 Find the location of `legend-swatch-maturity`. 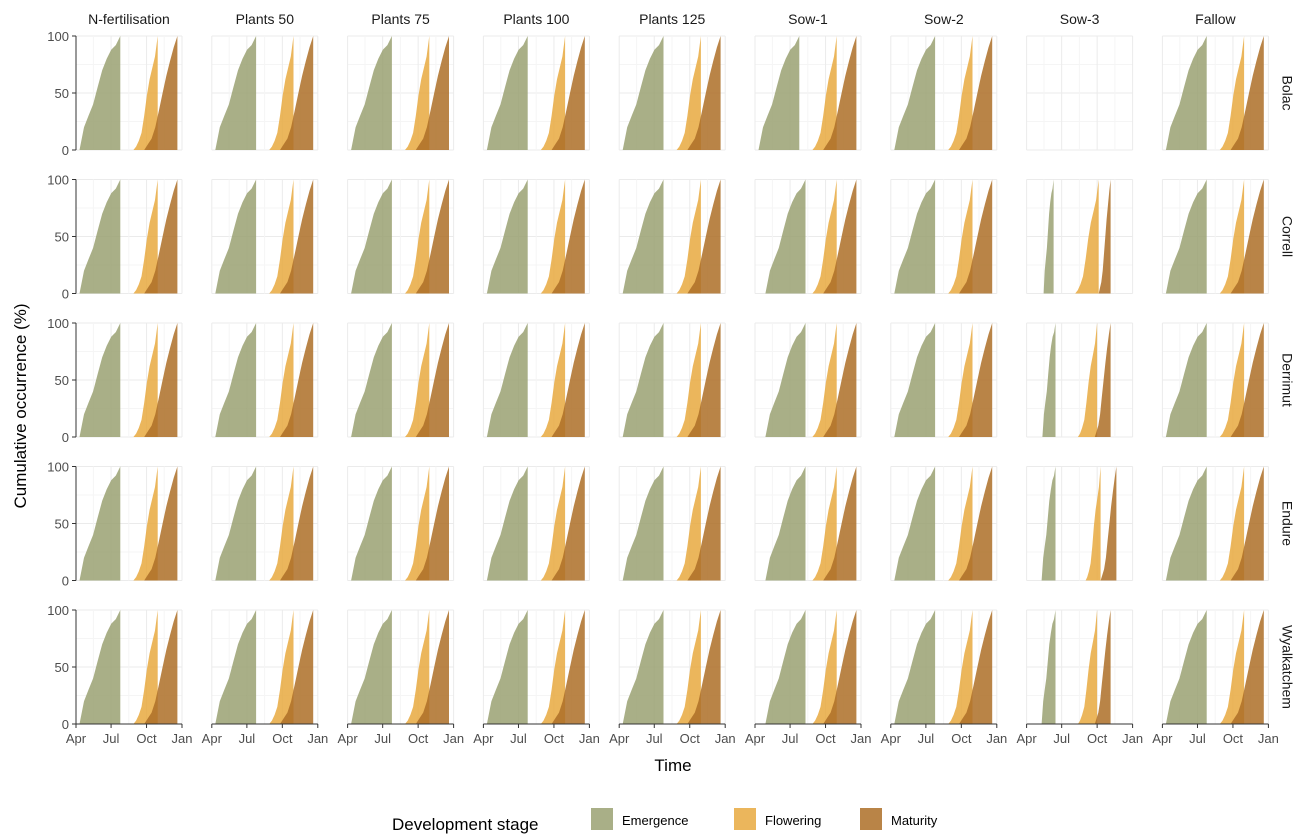

legend-swatch-maturity is located at coordinates (871, 819).